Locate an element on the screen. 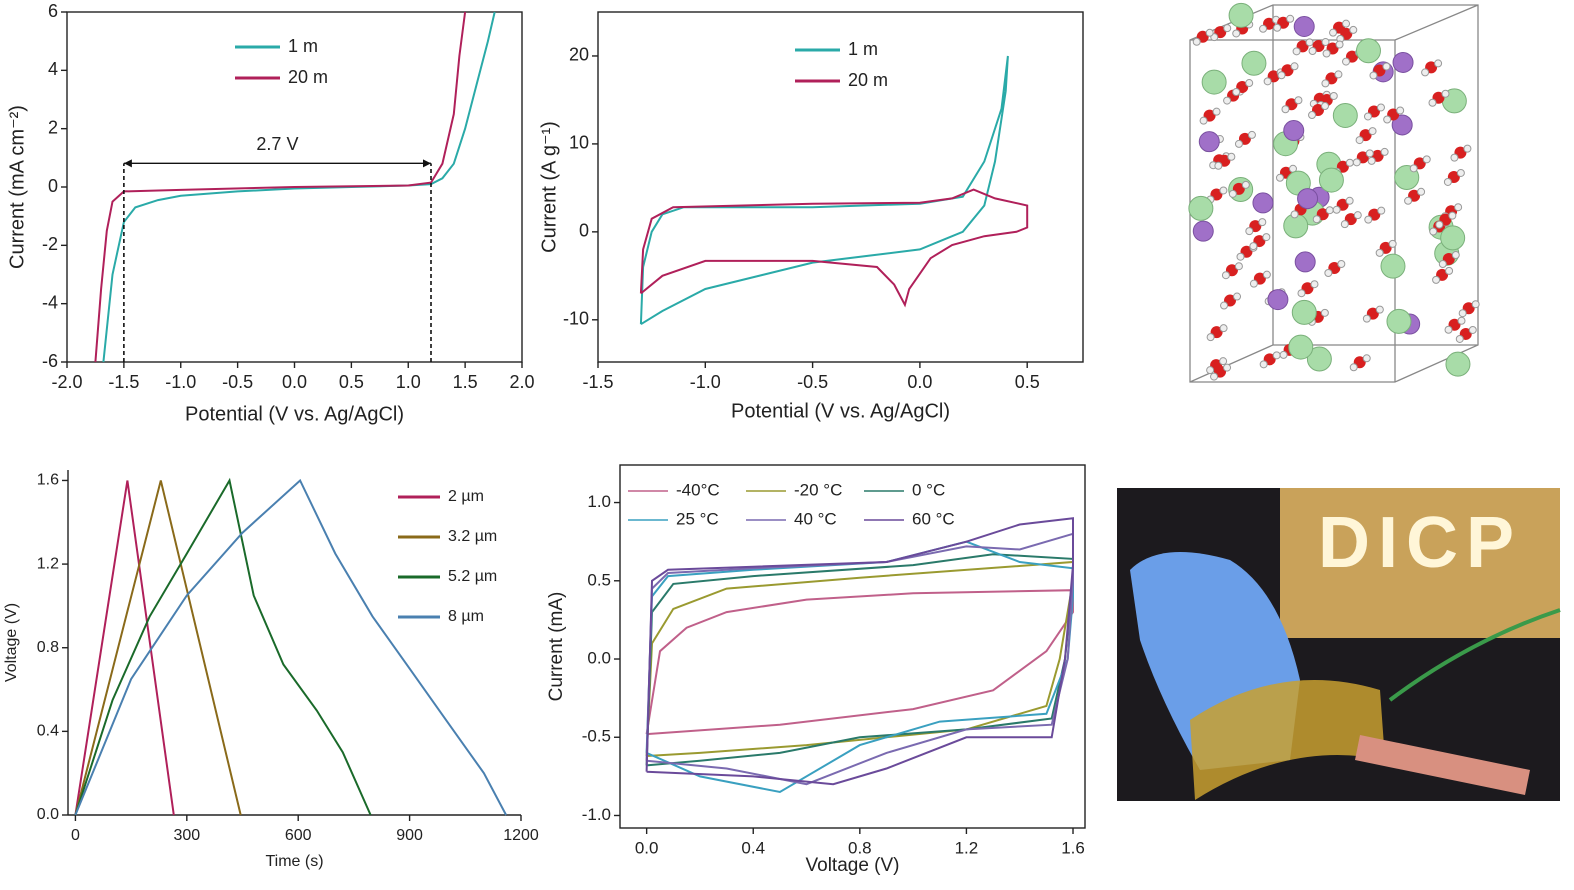 This screenshot has height=890, width=1574. x-tick-label: -0.5 is located at coordinates (812, 382).